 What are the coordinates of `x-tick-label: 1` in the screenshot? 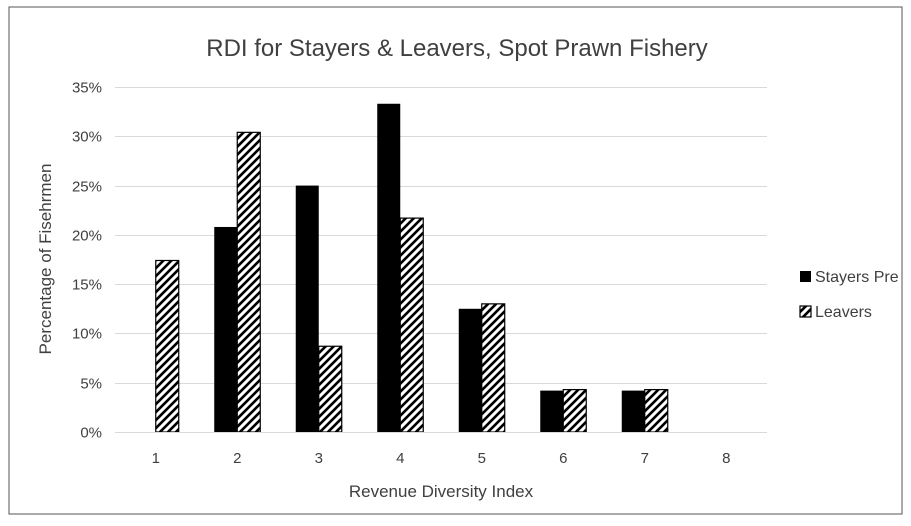 It's located at (156, 458).